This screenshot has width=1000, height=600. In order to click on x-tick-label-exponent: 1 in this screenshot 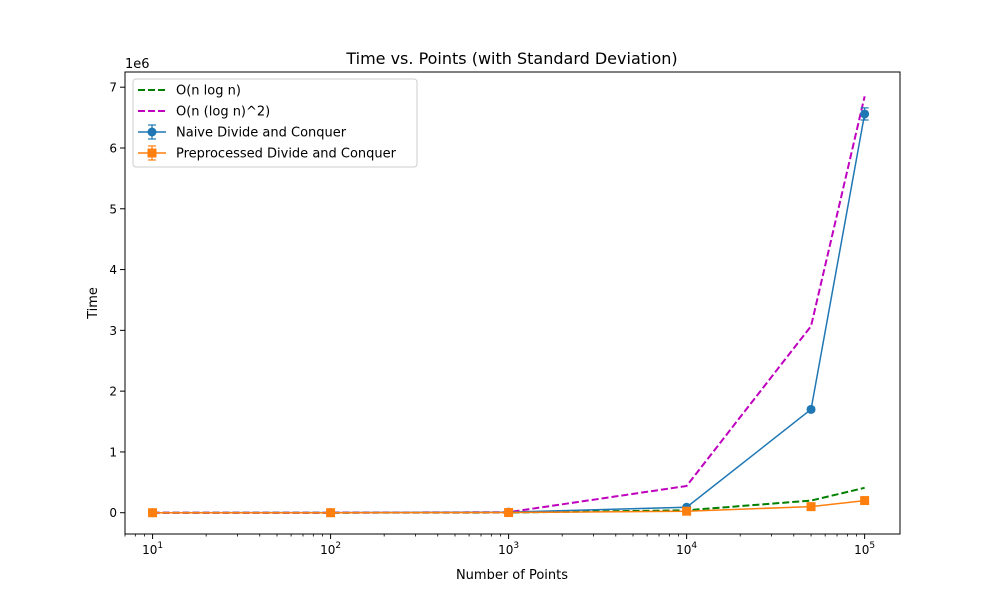, I will do `click(160, 546)`.